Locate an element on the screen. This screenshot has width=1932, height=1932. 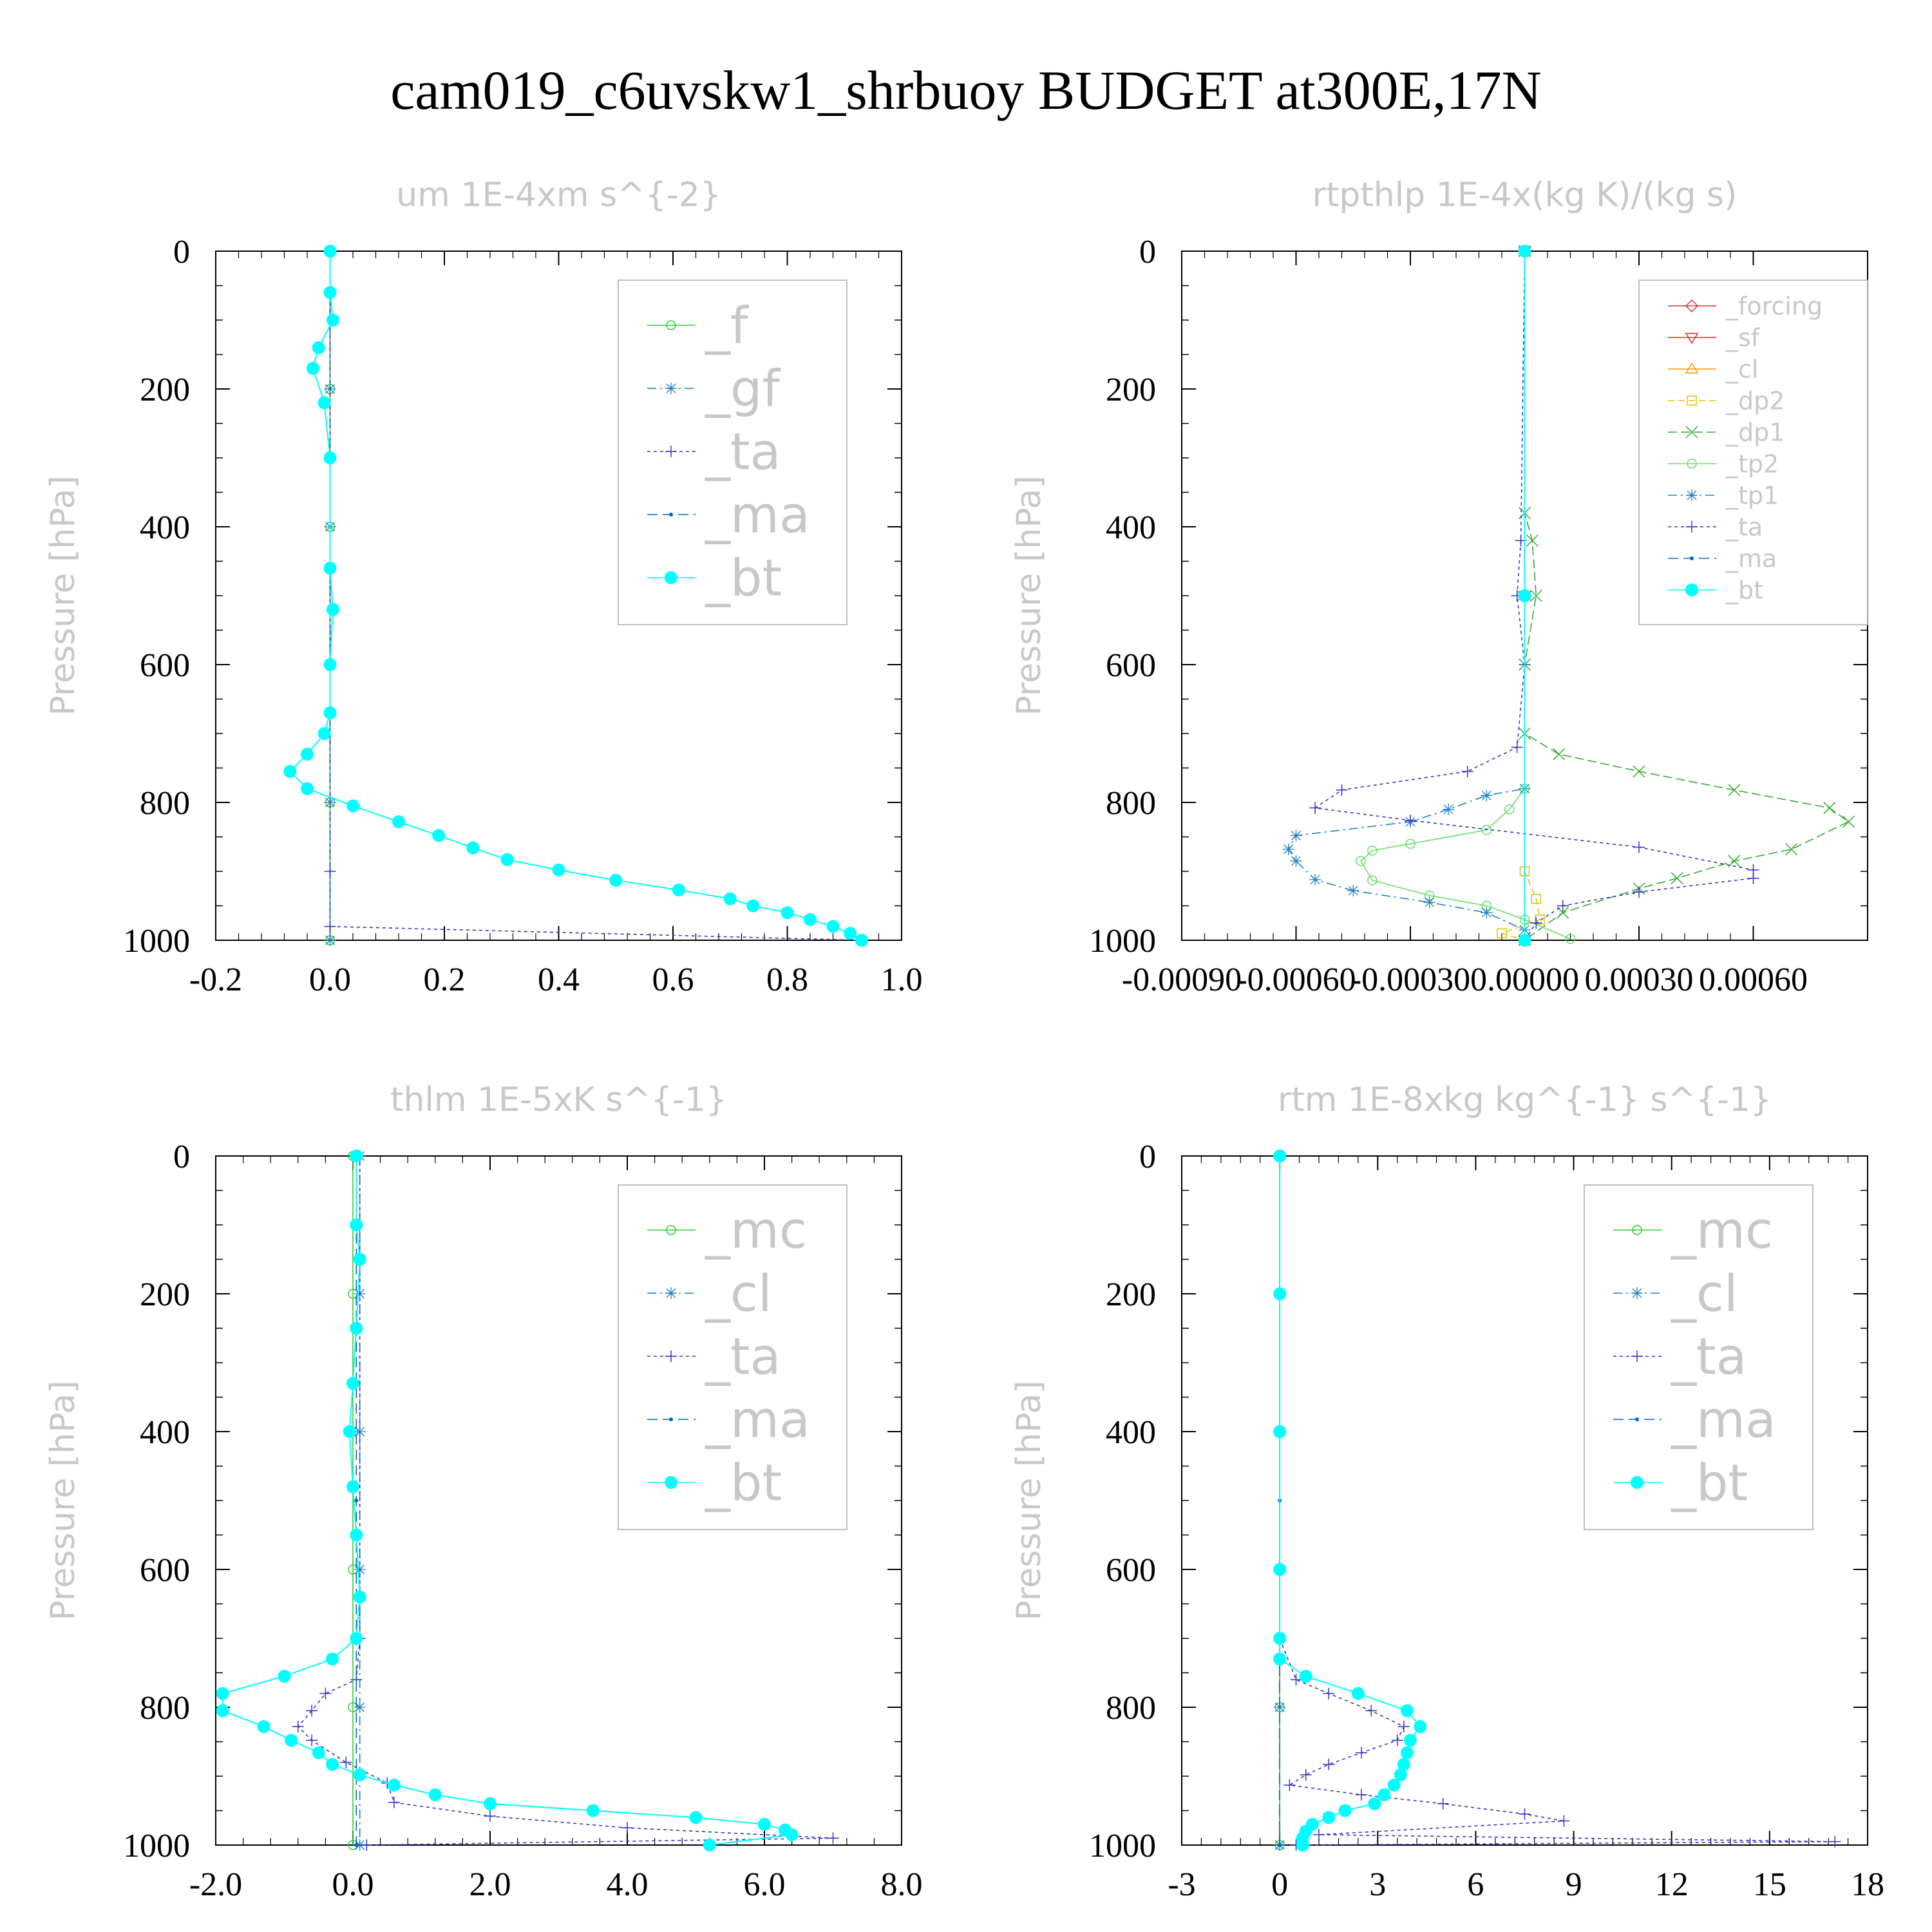
x-tick-label: 1.0 is located at coordinates (902, 979).